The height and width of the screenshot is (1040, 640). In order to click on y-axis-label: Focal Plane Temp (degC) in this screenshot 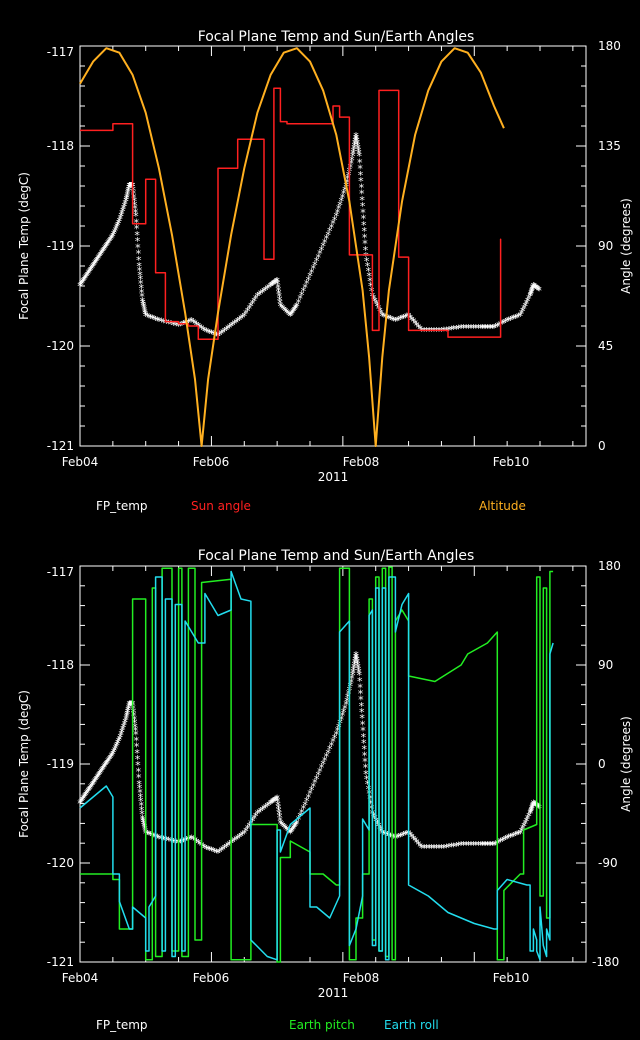, I will do `click(24, 246)`.